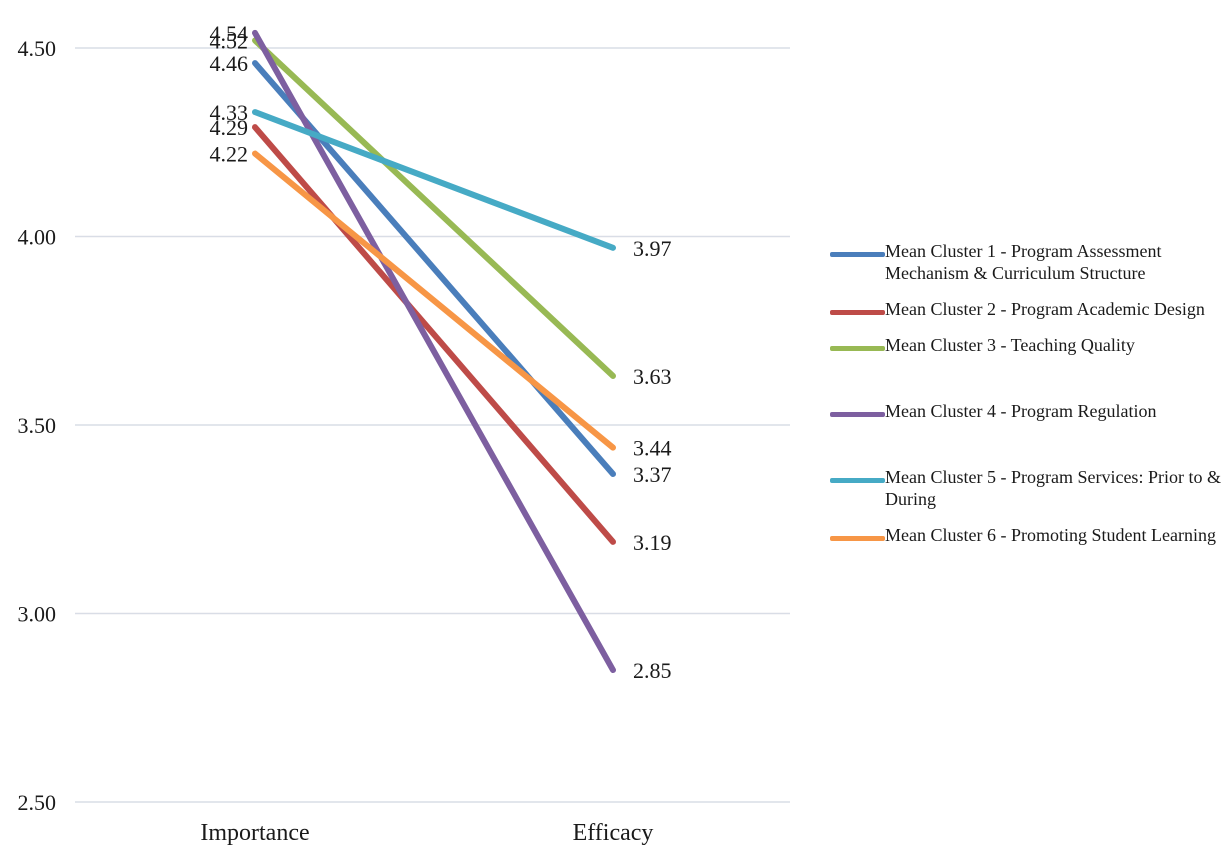 This screenshot has height=850, width=1227. Describe the element at coordinates (652, 474) in the screenshot. I see `data-label: 3.37` at that location.